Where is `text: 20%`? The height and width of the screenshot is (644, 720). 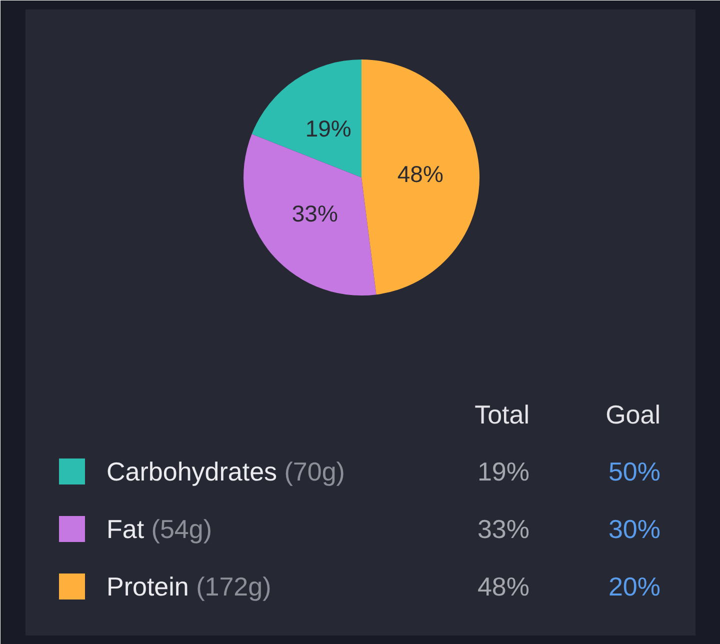
text: 20% is located at coordinates (634, 587).